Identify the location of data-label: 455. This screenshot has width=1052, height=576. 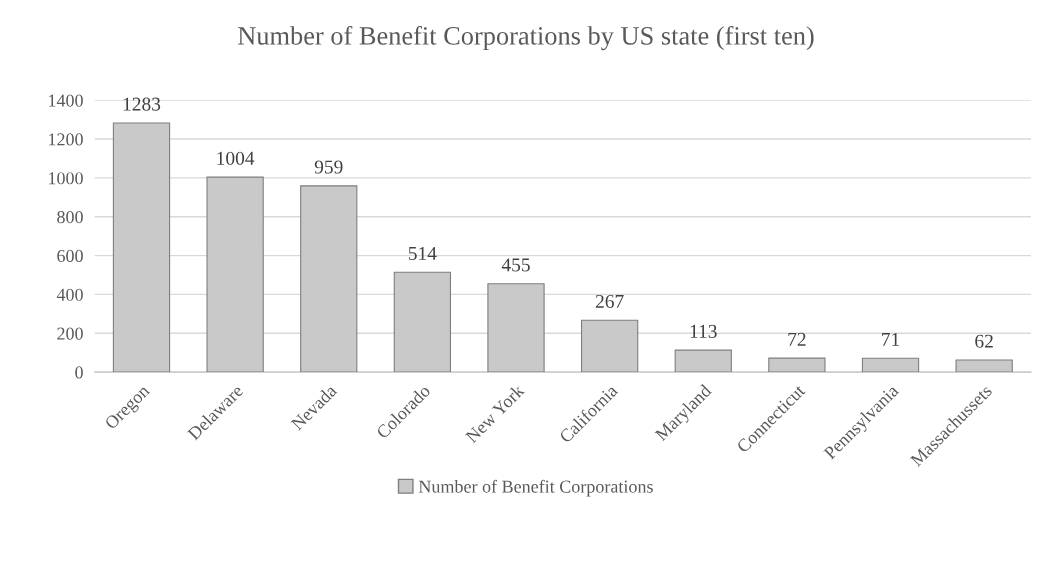
(515, 265).